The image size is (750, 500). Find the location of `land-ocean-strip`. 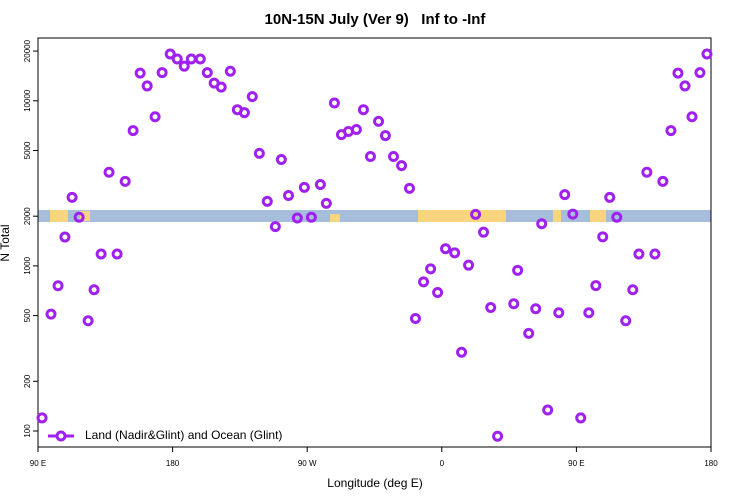

land-ocean-strip is located at coordinates (374, 216).